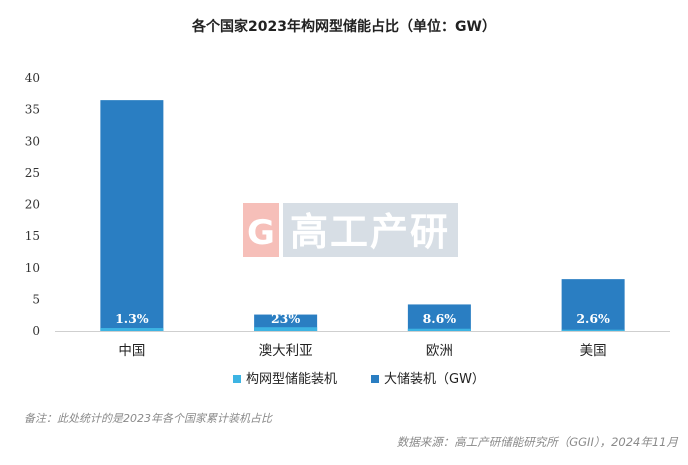 This screenshot has width=688, height=465. Describe the element at coordinates (439, 351) in the screenshot. I see `x-tick-label: 欧洲` at that location.